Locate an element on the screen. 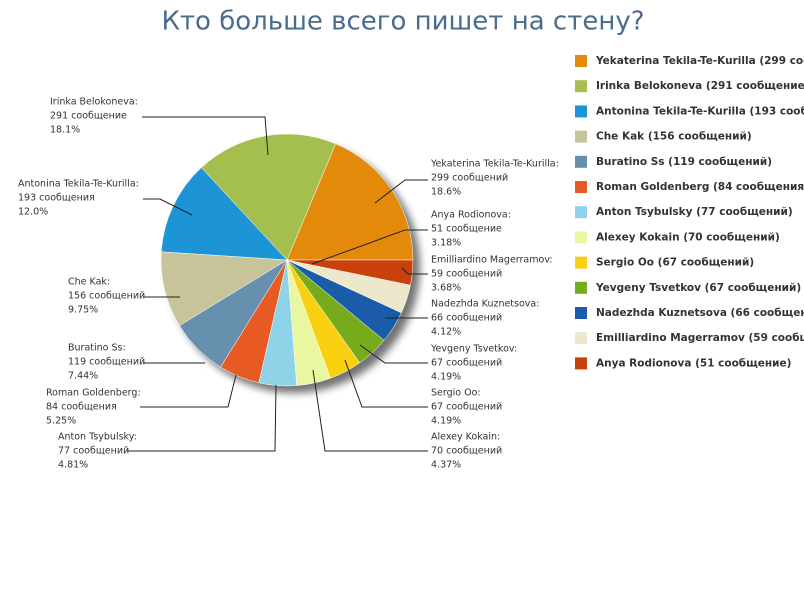 This screenshot has width=804, height=604. callout-name: Yevgeny Tsvetkov: is located at coordinates (473, 349).